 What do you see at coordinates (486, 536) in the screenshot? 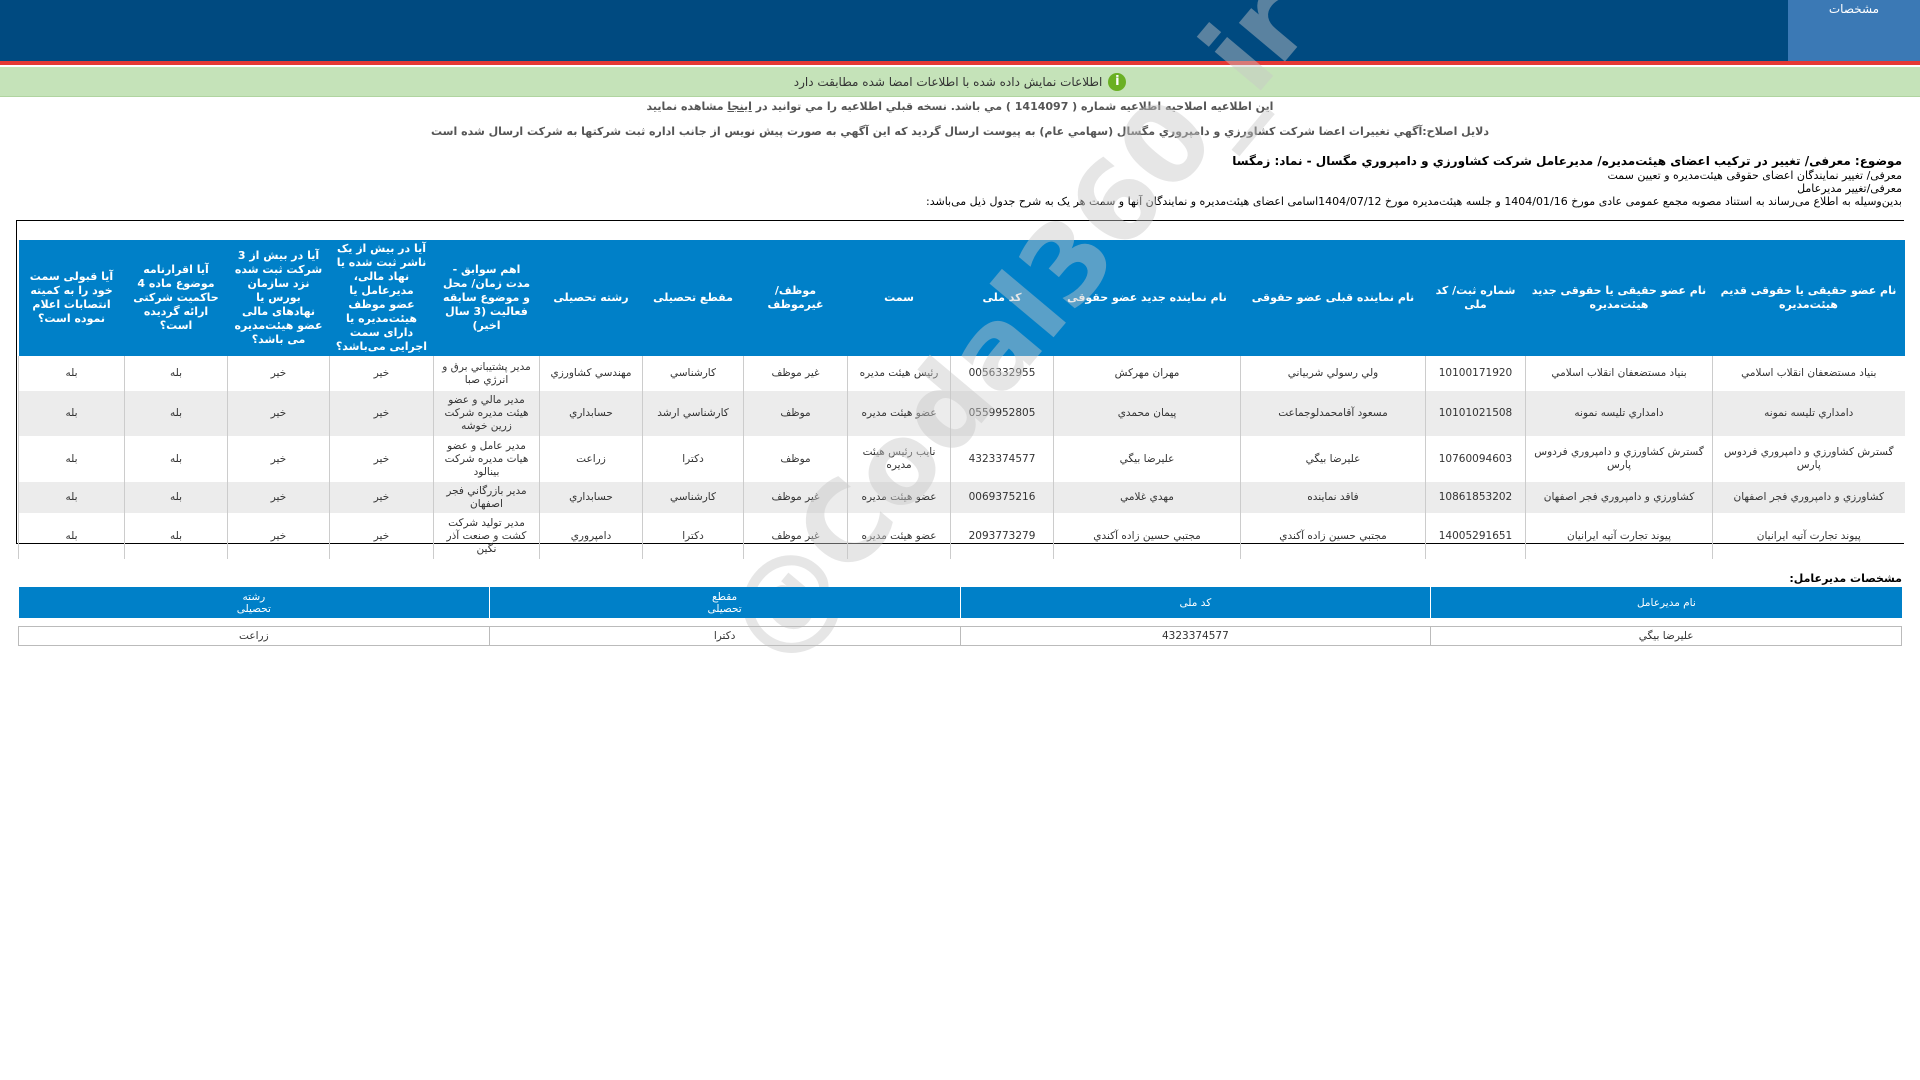
I see `table-cell: مدير توليد شركت كشت و صنعت آذر نگين` at bounding box center [486, 536].